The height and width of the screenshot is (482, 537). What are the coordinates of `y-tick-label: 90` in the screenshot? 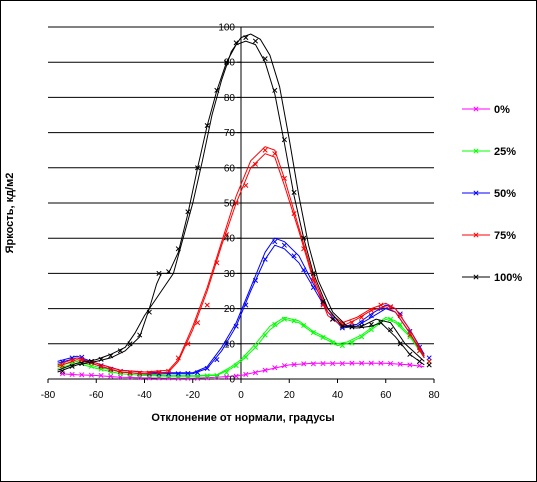 It's located at (230, 63).